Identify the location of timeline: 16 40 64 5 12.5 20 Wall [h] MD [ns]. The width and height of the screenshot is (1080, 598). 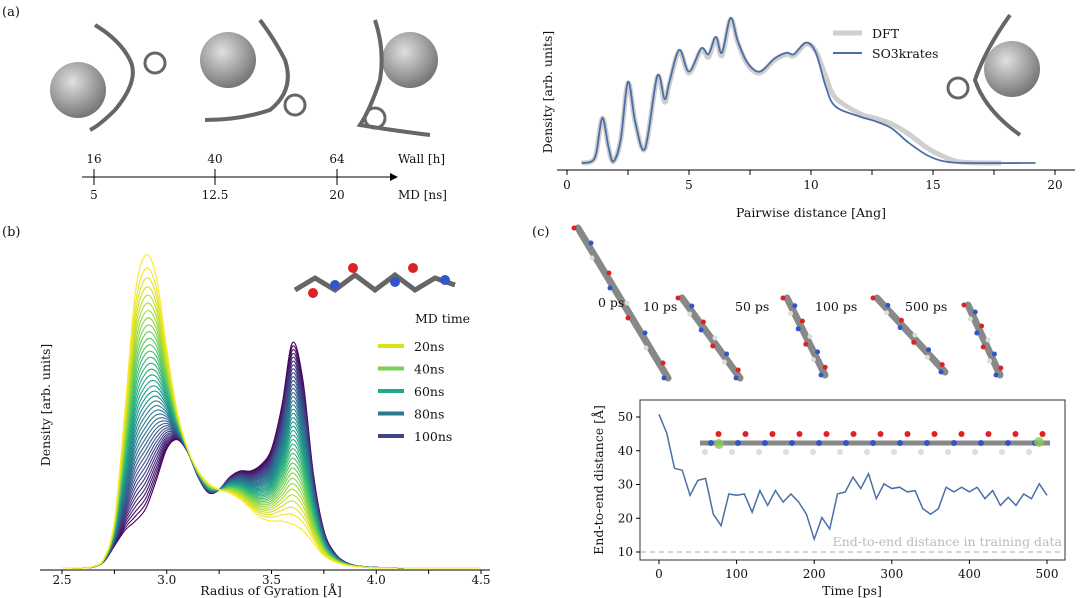
(264, 177).